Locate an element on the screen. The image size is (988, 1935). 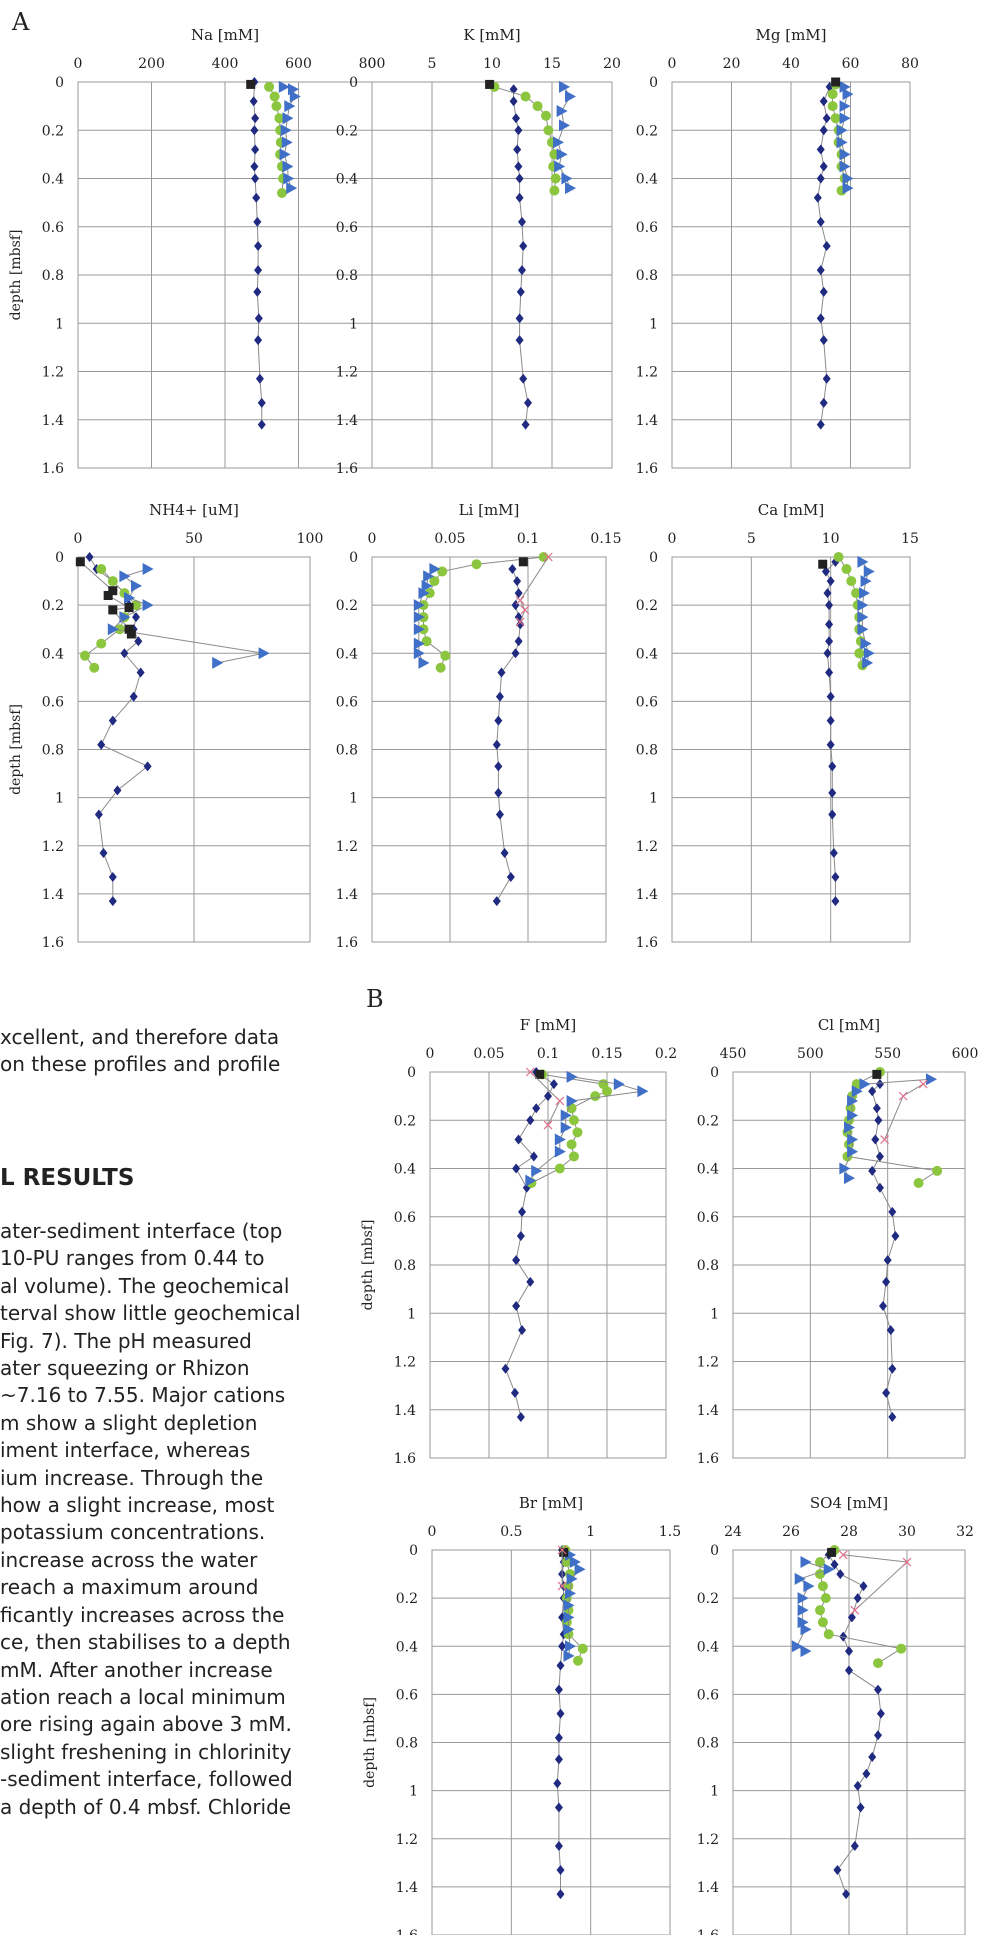
chart-title: Cl [mM] is located at coordinates (849, 1025).